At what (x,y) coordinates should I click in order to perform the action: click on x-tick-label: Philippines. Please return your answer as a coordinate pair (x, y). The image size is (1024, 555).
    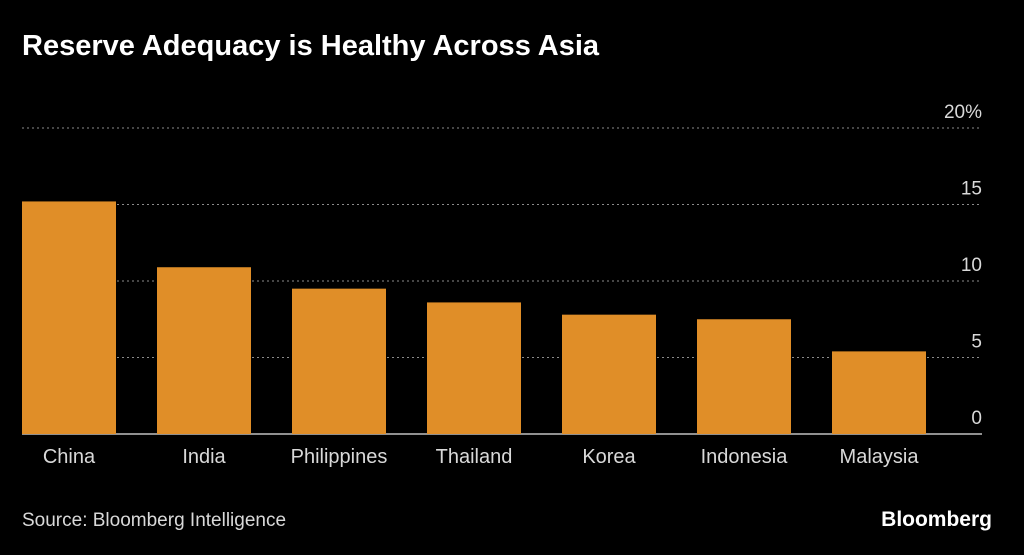
    Looking at the image, I should click on (339, 457).